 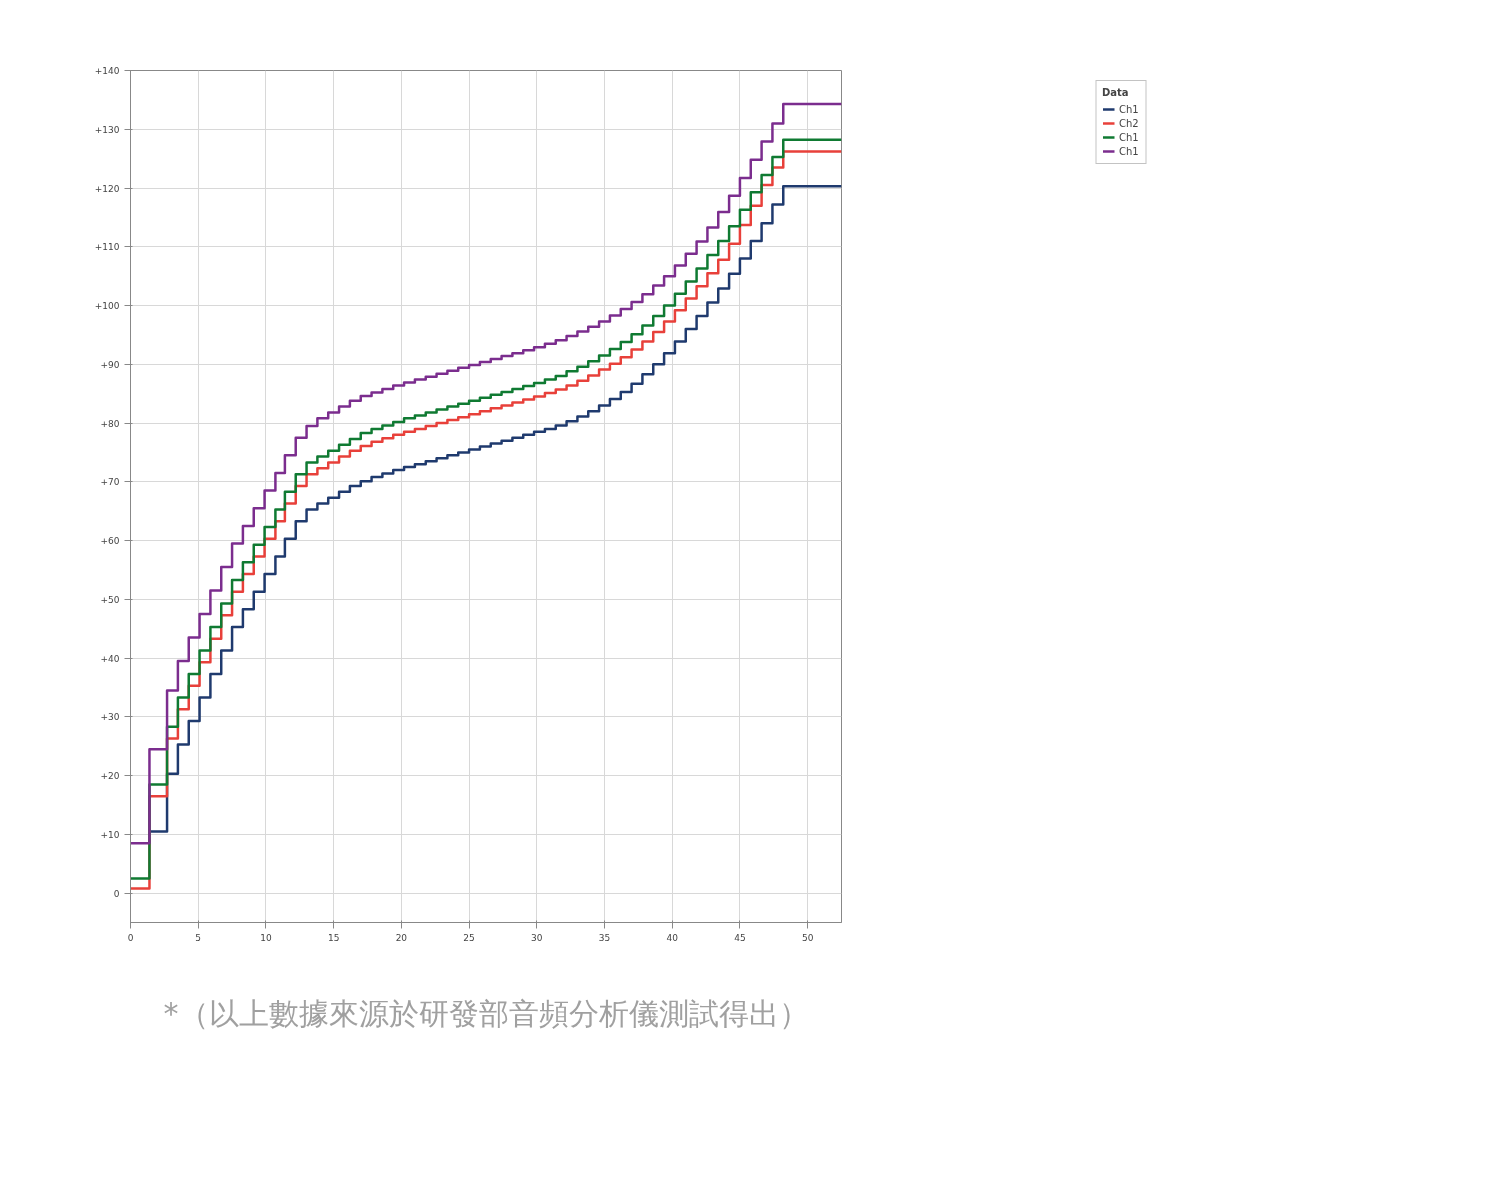 What do you see at coordinates (672, 937) in the screenshot?
I see `x-tick-label: 40` at bounding box center [672, 937].